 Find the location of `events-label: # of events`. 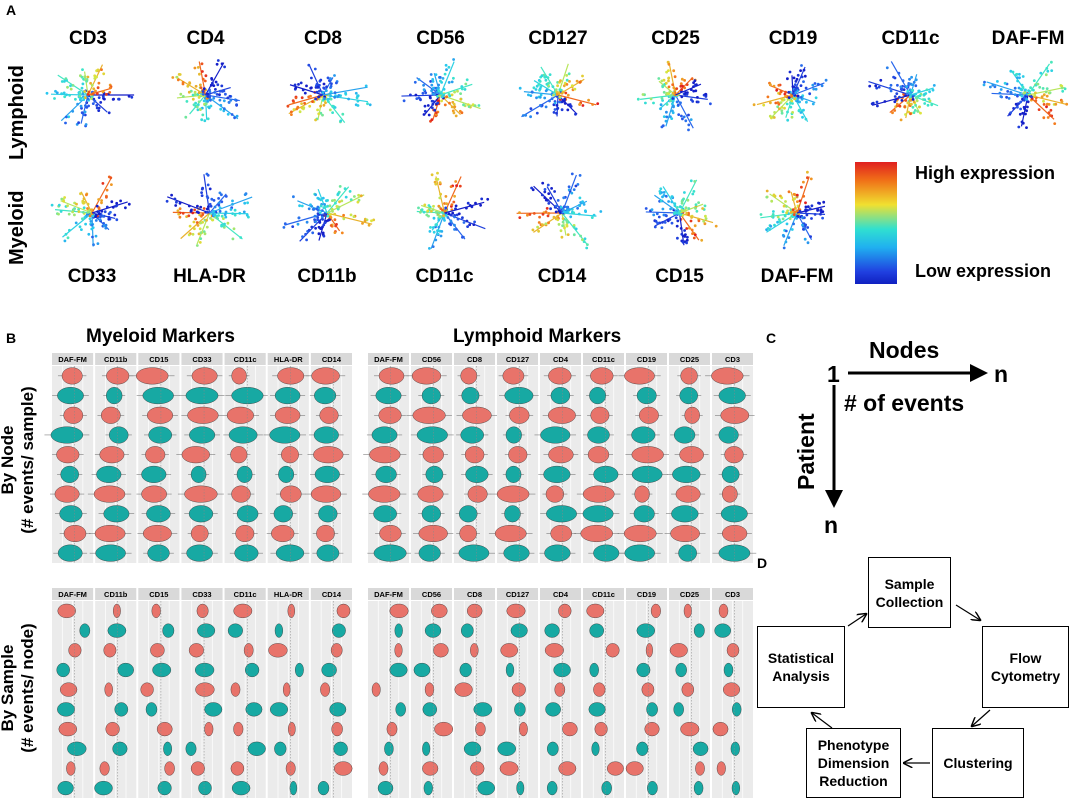

events-label: # of events is located at coordinates (904, 403).